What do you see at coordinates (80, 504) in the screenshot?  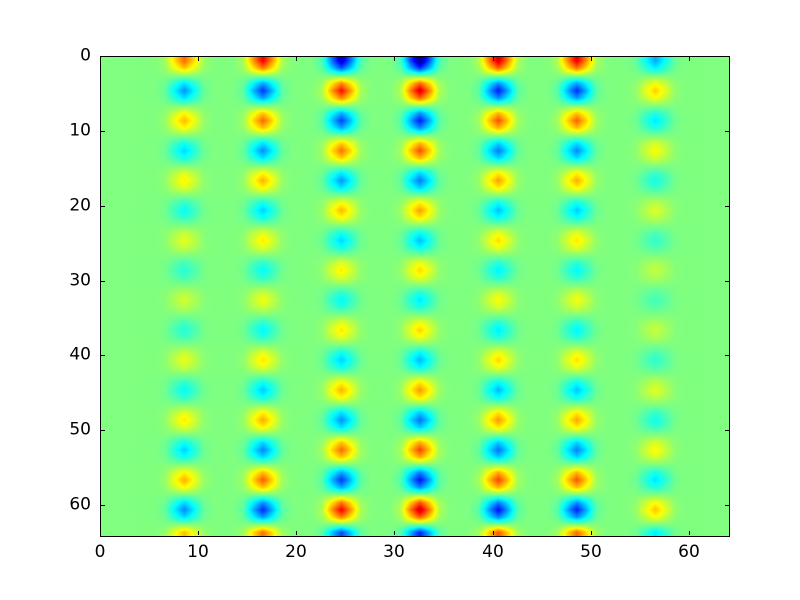 I see `y-tick-label: 60` at bounding box center [80, 504].